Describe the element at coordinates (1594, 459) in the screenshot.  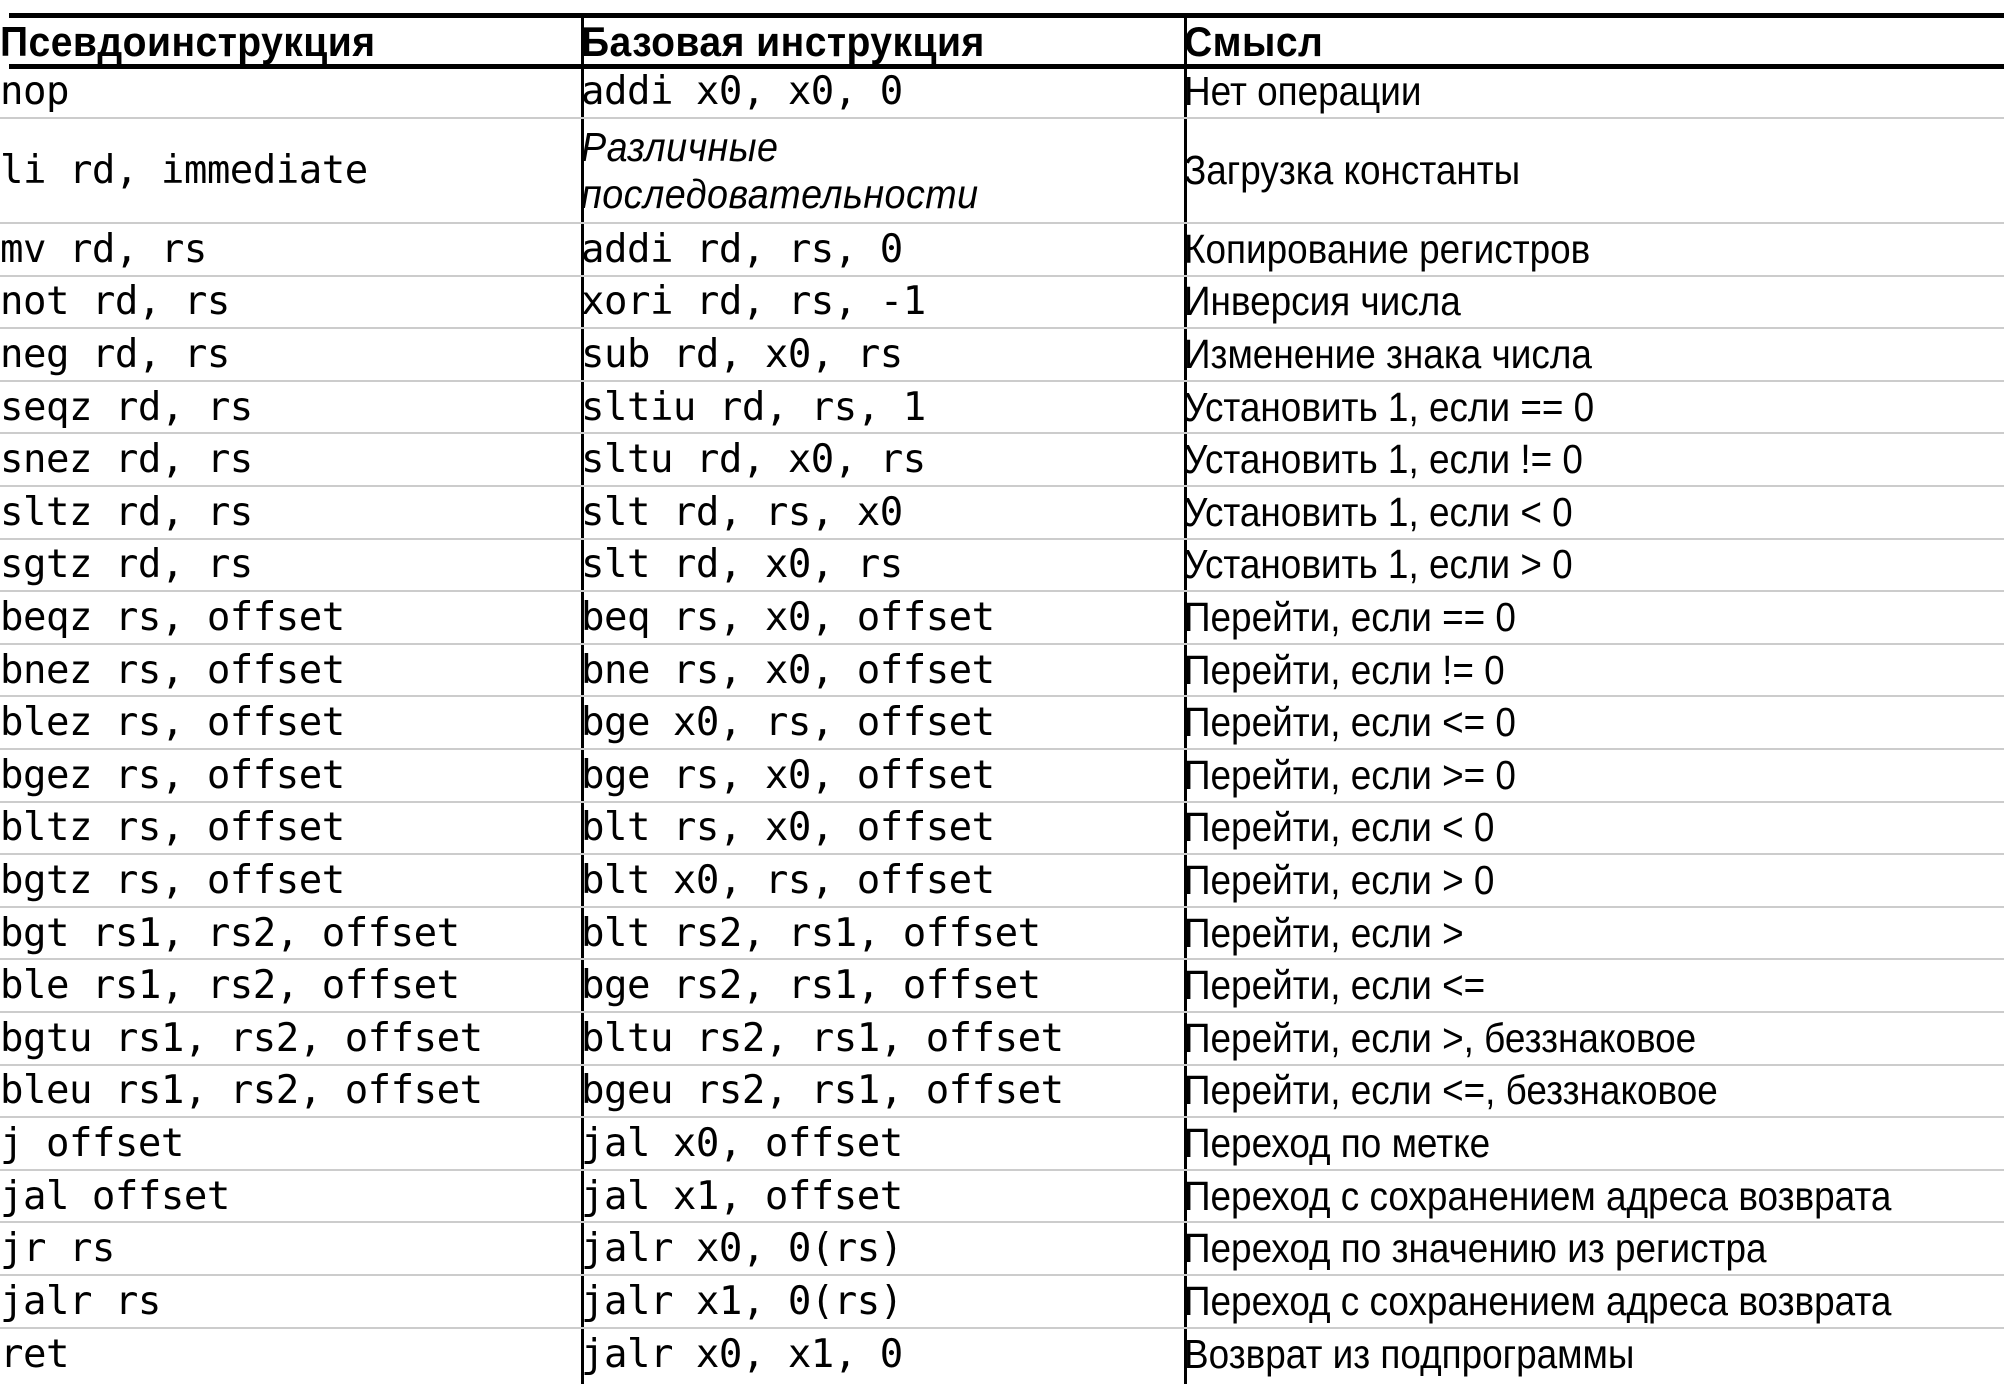
I see `meaning-cell: Установить 1, если != 0` at that location.